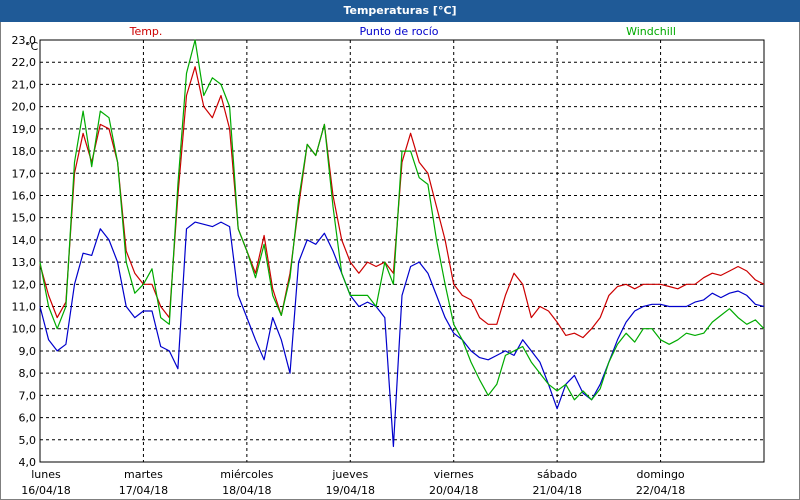  What do you see at coordinates (28, 351) in the screenshot?
I see `y-tick-label: 9,0` at bounding box center [28, 351].